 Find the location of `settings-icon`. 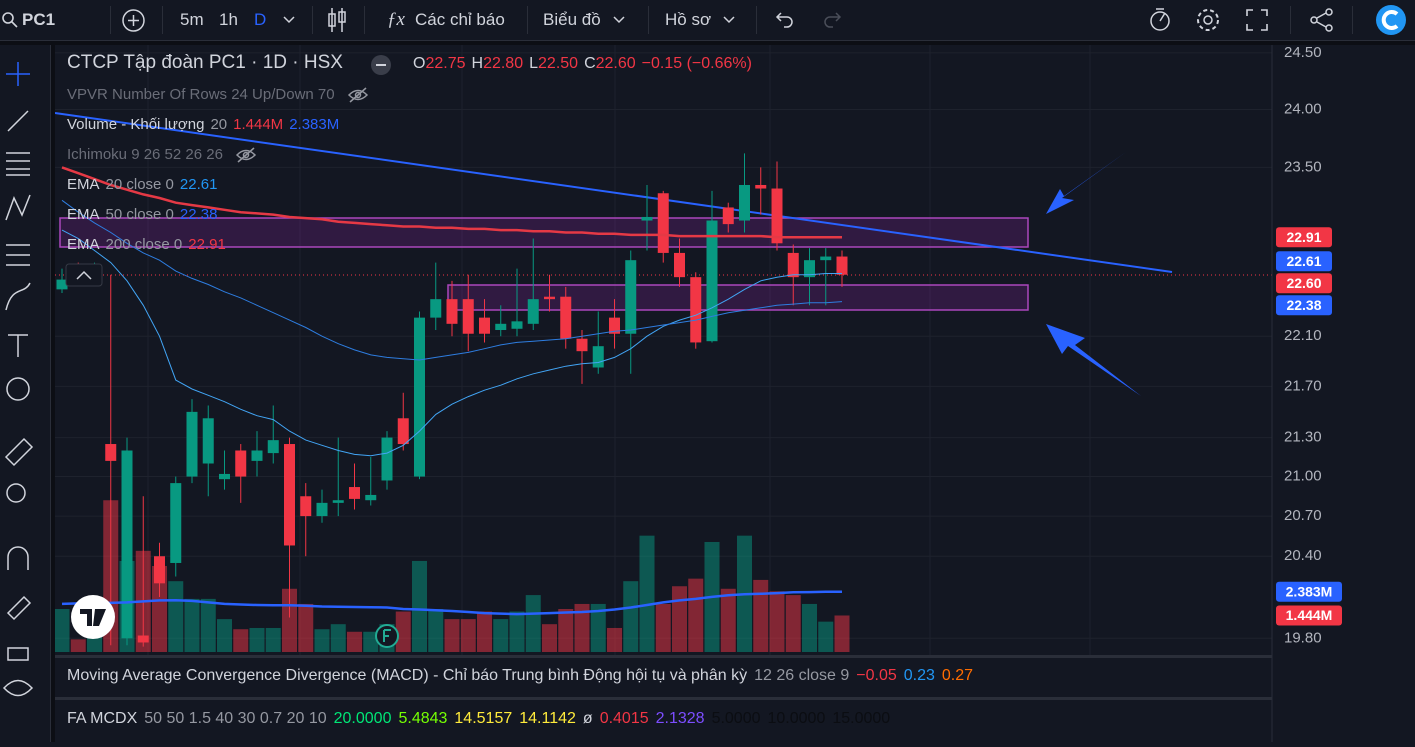

settings-icon is located at coordinates (1208, 20).